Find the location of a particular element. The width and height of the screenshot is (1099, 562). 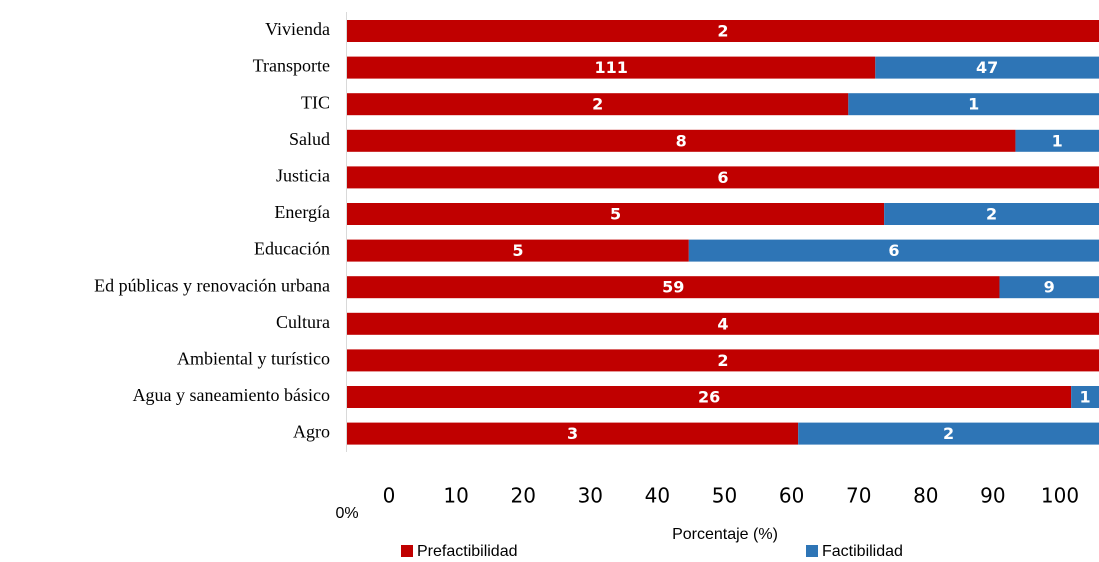

data-label: 3 is located at coordinates (572, 433).